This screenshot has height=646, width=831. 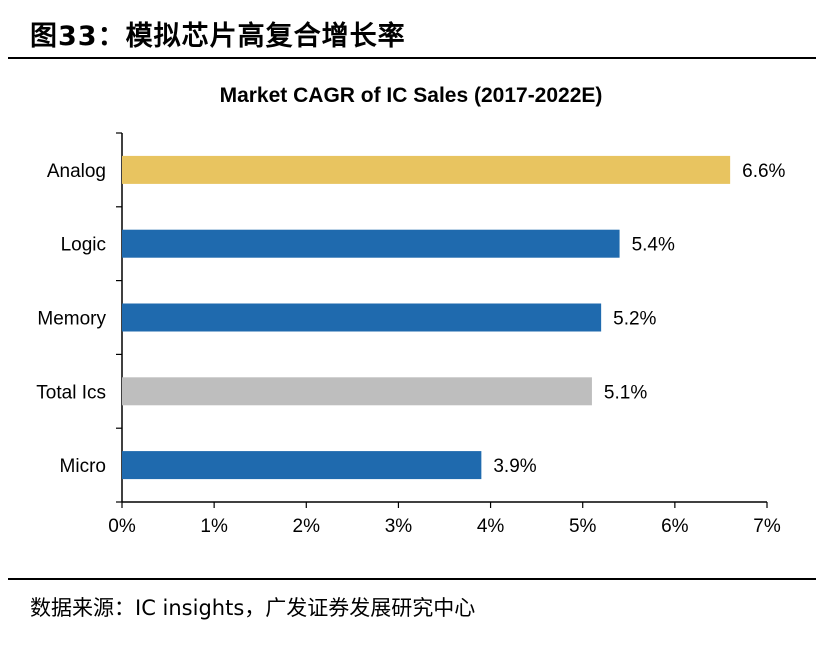 What do you see at coordinates (412, 58) in the screenshot?
I see `top-rule` at bounding box center [412, 58].